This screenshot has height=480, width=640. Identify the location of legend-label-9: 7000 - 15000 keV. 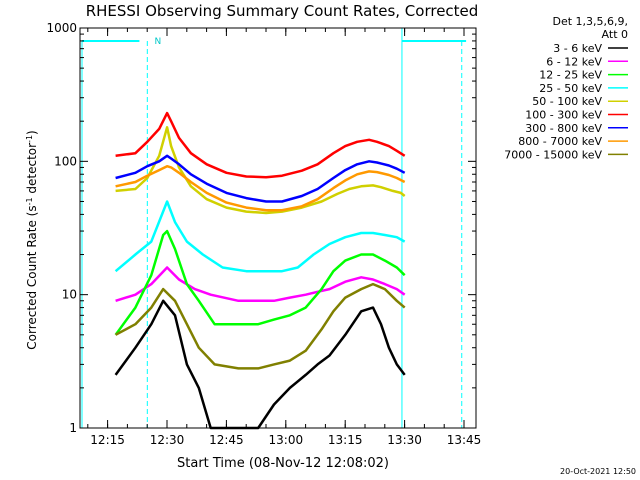
(553, 154).